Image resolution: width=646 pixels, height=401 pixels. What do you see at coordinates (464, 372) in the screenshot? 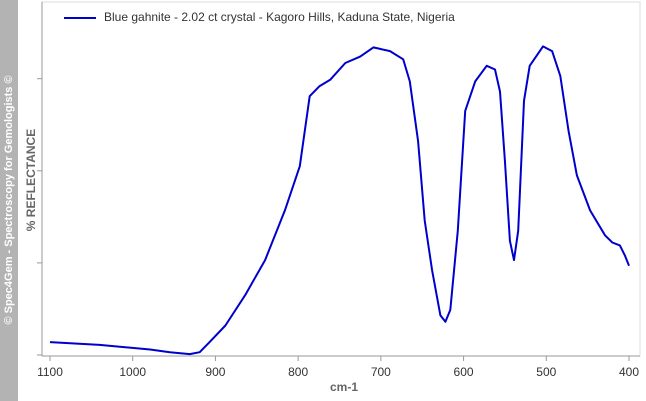
I see `x-tick-label: 600` at bounding box center [464, 372].